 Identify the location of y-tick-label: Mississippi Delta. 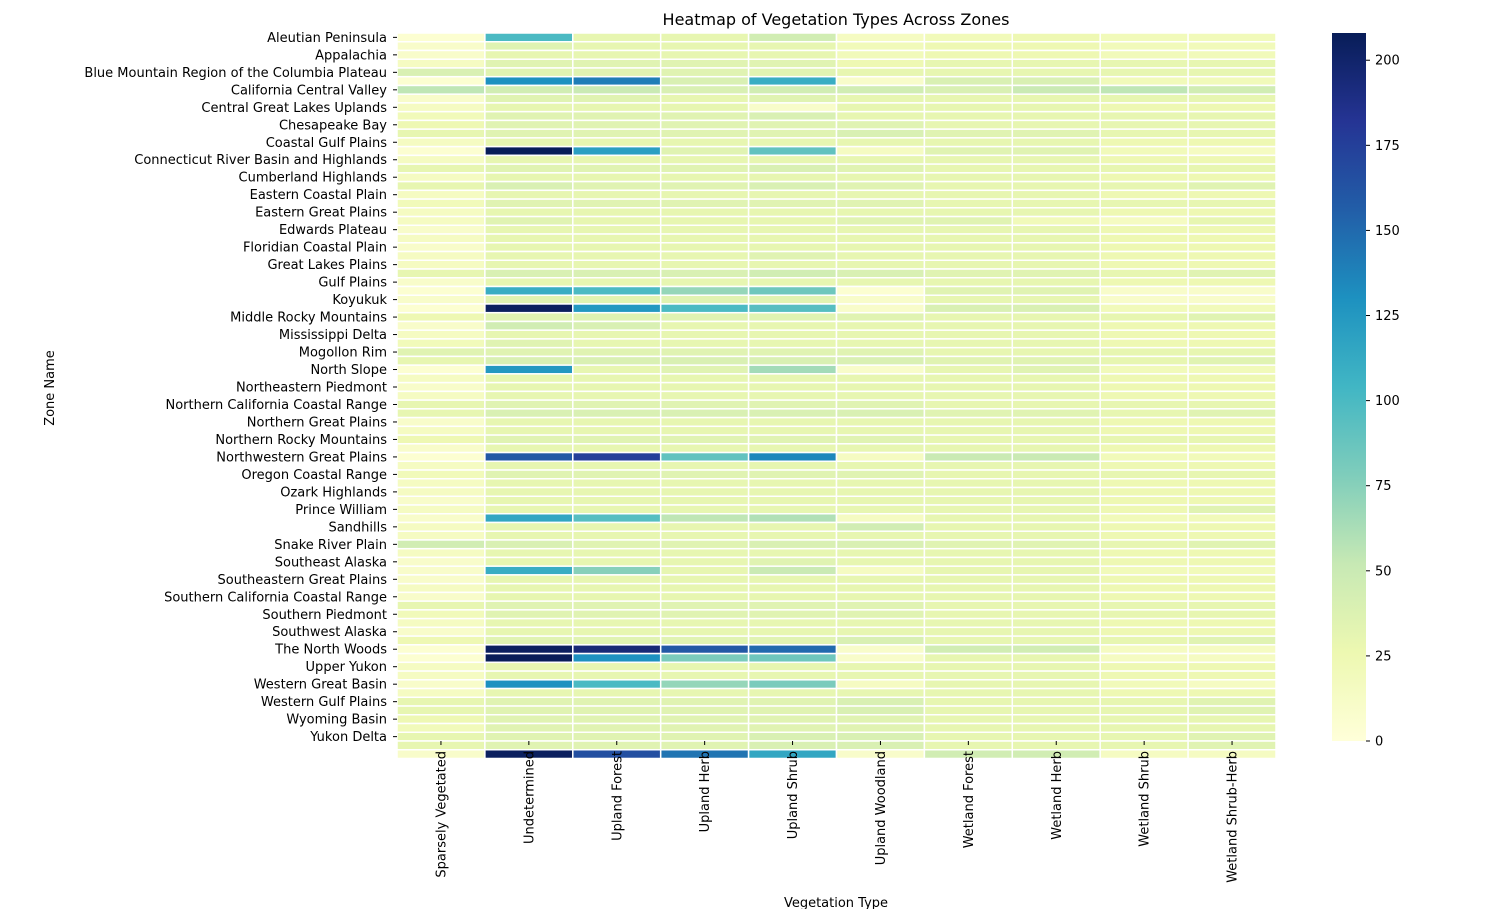
(333, 335).